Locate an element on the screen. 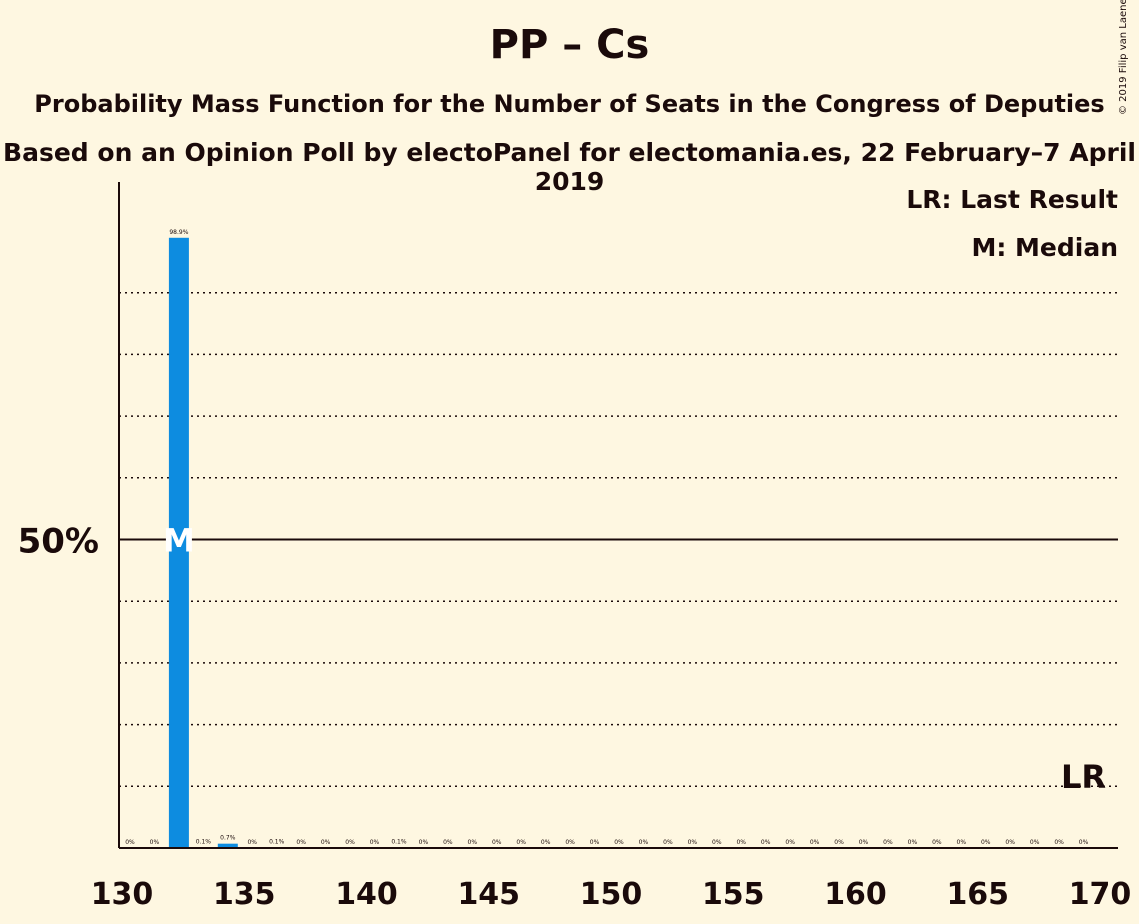 This screenshot has width=1139, height=924. x-tick-label-160: 160 is located at coordinates (855, 894).